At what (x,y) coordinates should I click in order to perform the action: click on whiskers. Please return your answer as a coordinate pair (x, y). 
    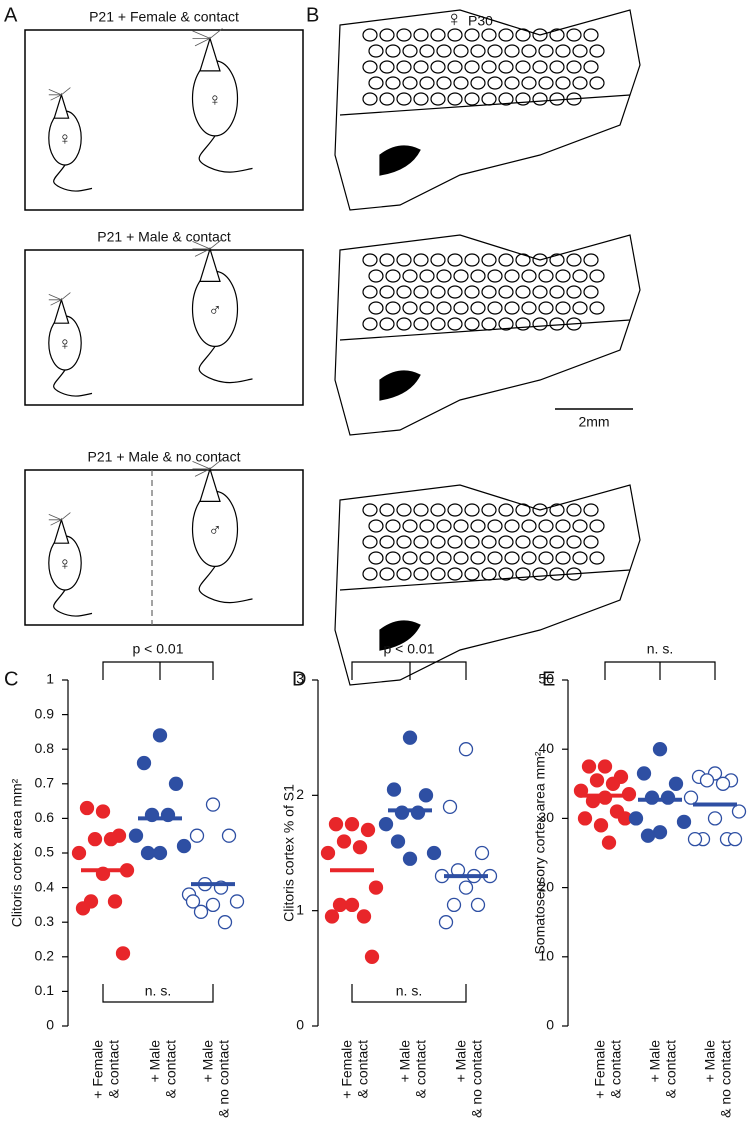
    Looking at the image, I should click on (59, 299).